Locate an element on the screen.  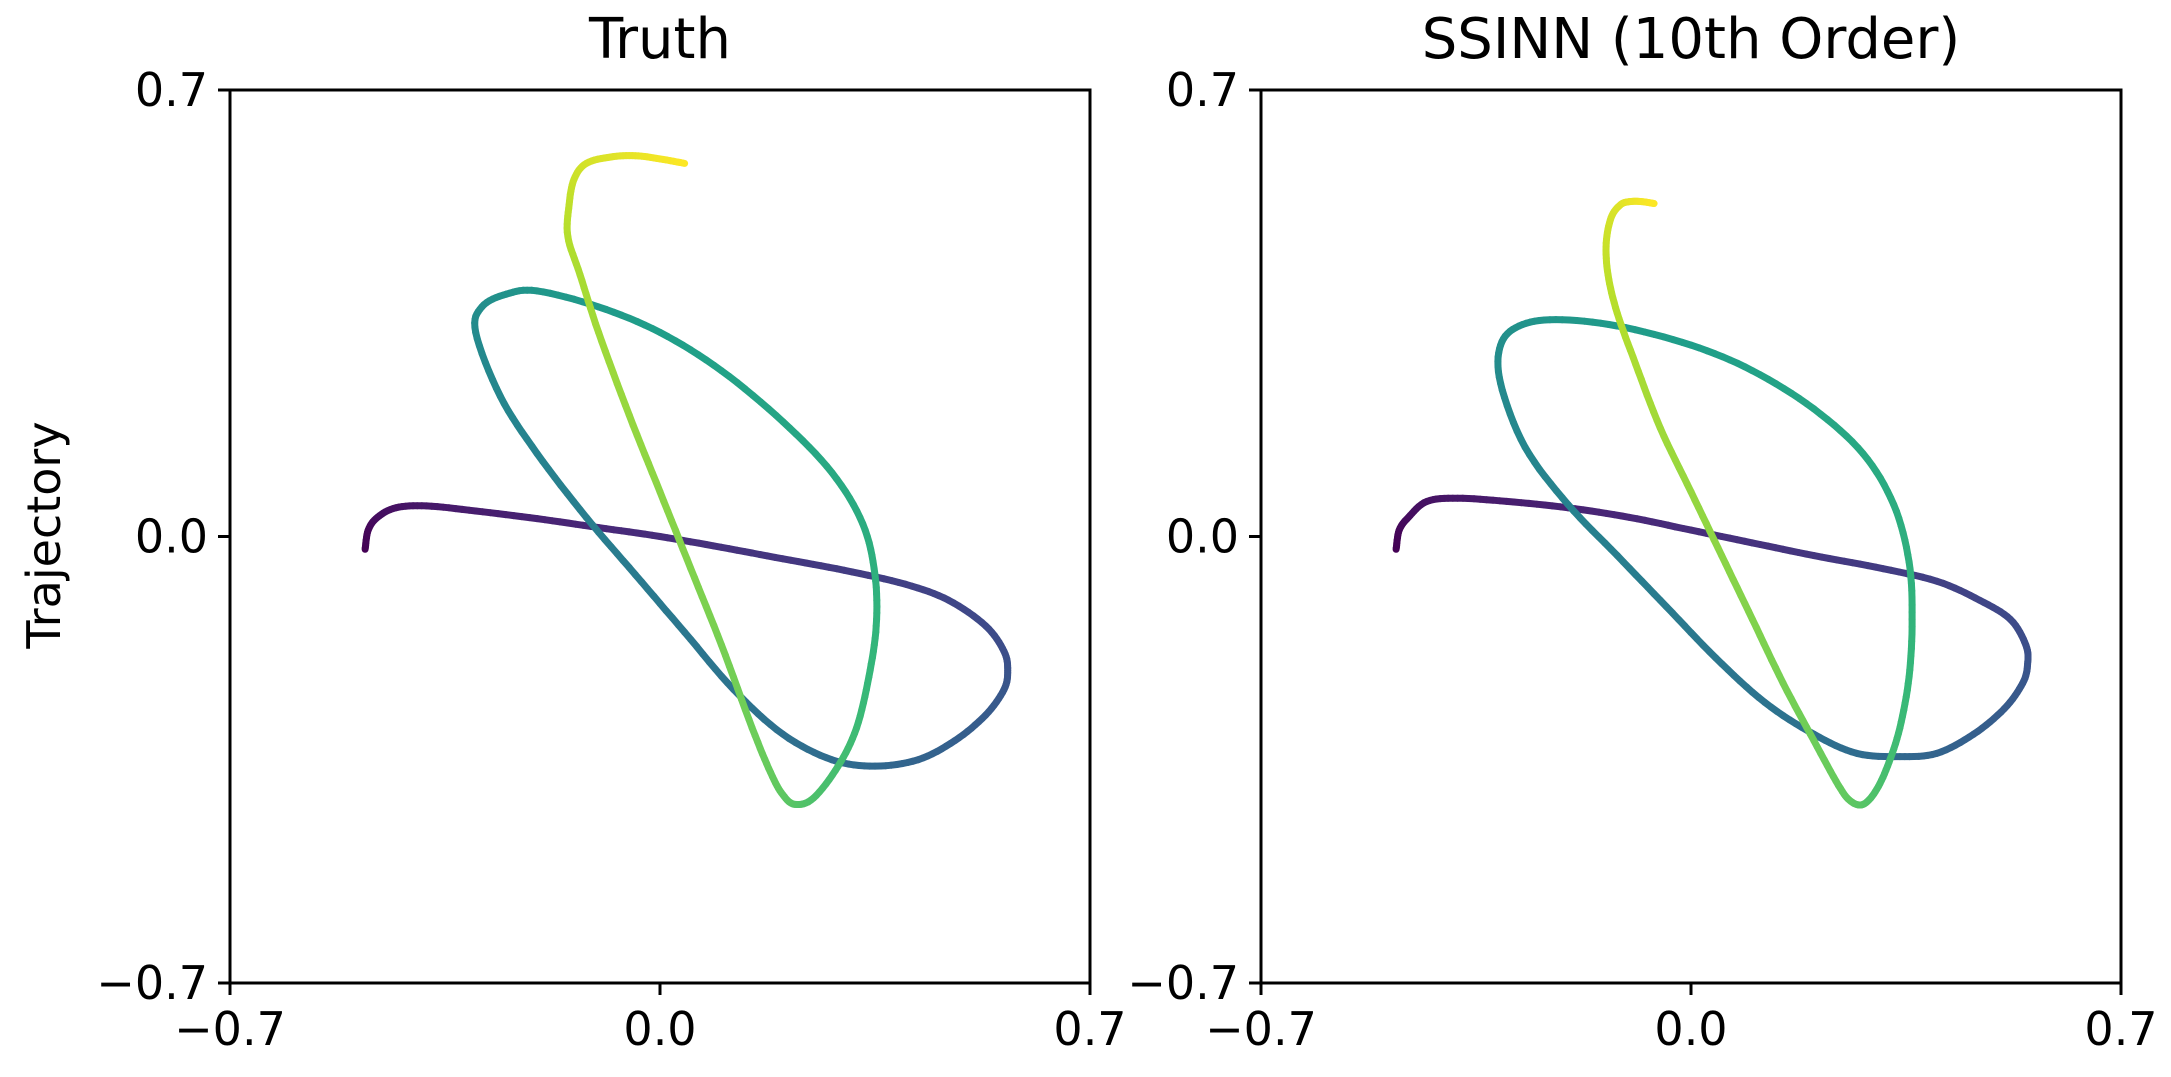
panel-title: SSINN (10th Order) is located at coordinates (1691, 39).